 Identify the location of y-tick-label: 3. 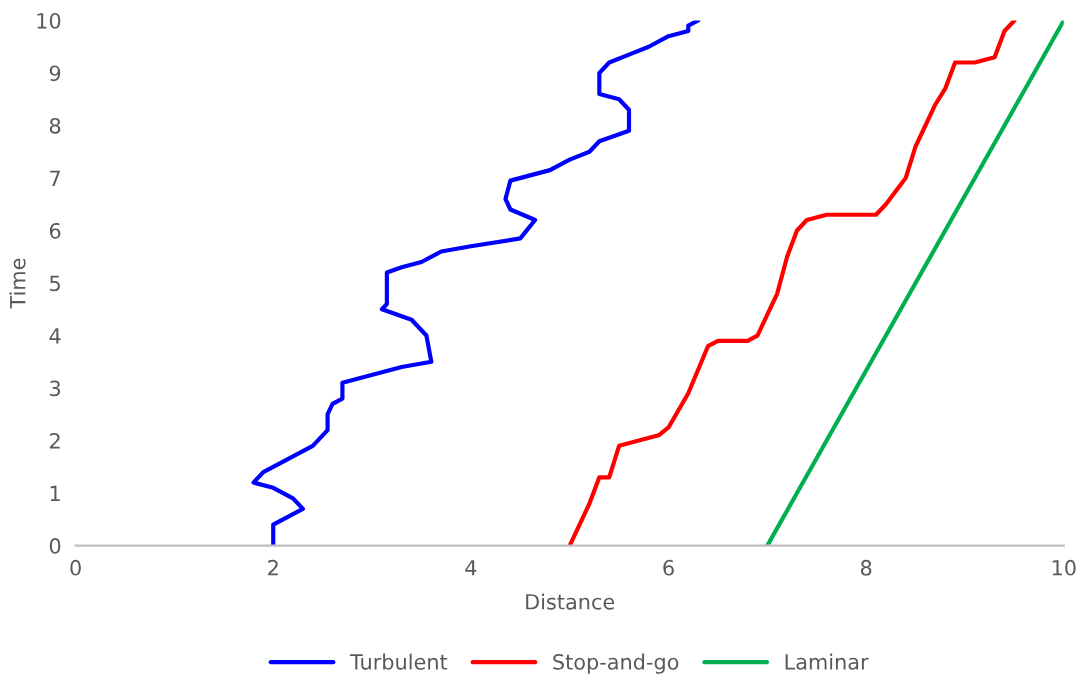
(55, 388).